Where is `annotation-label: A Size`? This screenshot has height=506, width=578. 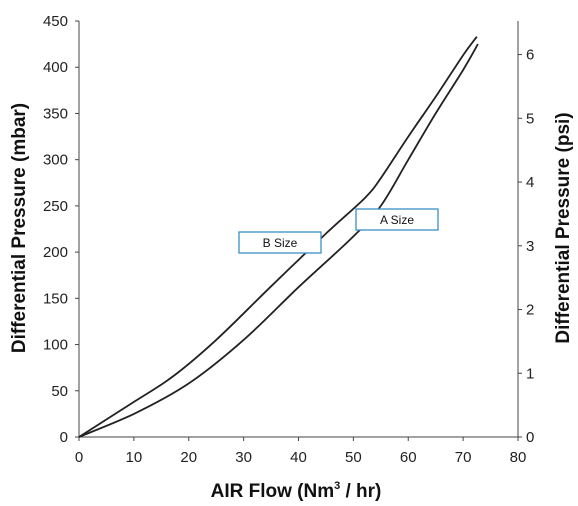 annotation-label: A Size is located at coordinates (397, 220).